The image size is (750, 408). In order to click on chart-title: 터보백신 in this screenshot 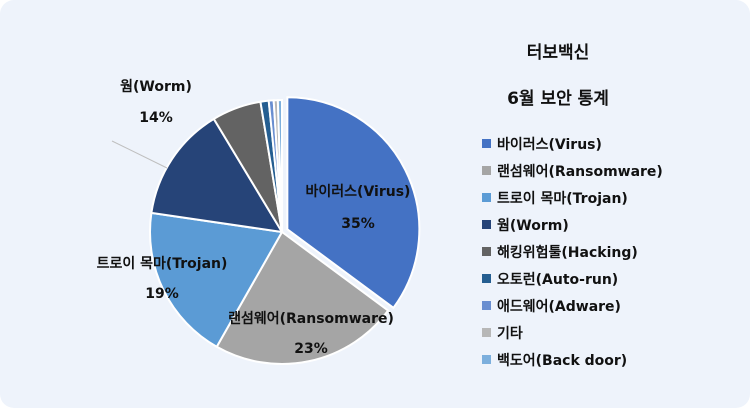, I will do `click(558, 53)`.